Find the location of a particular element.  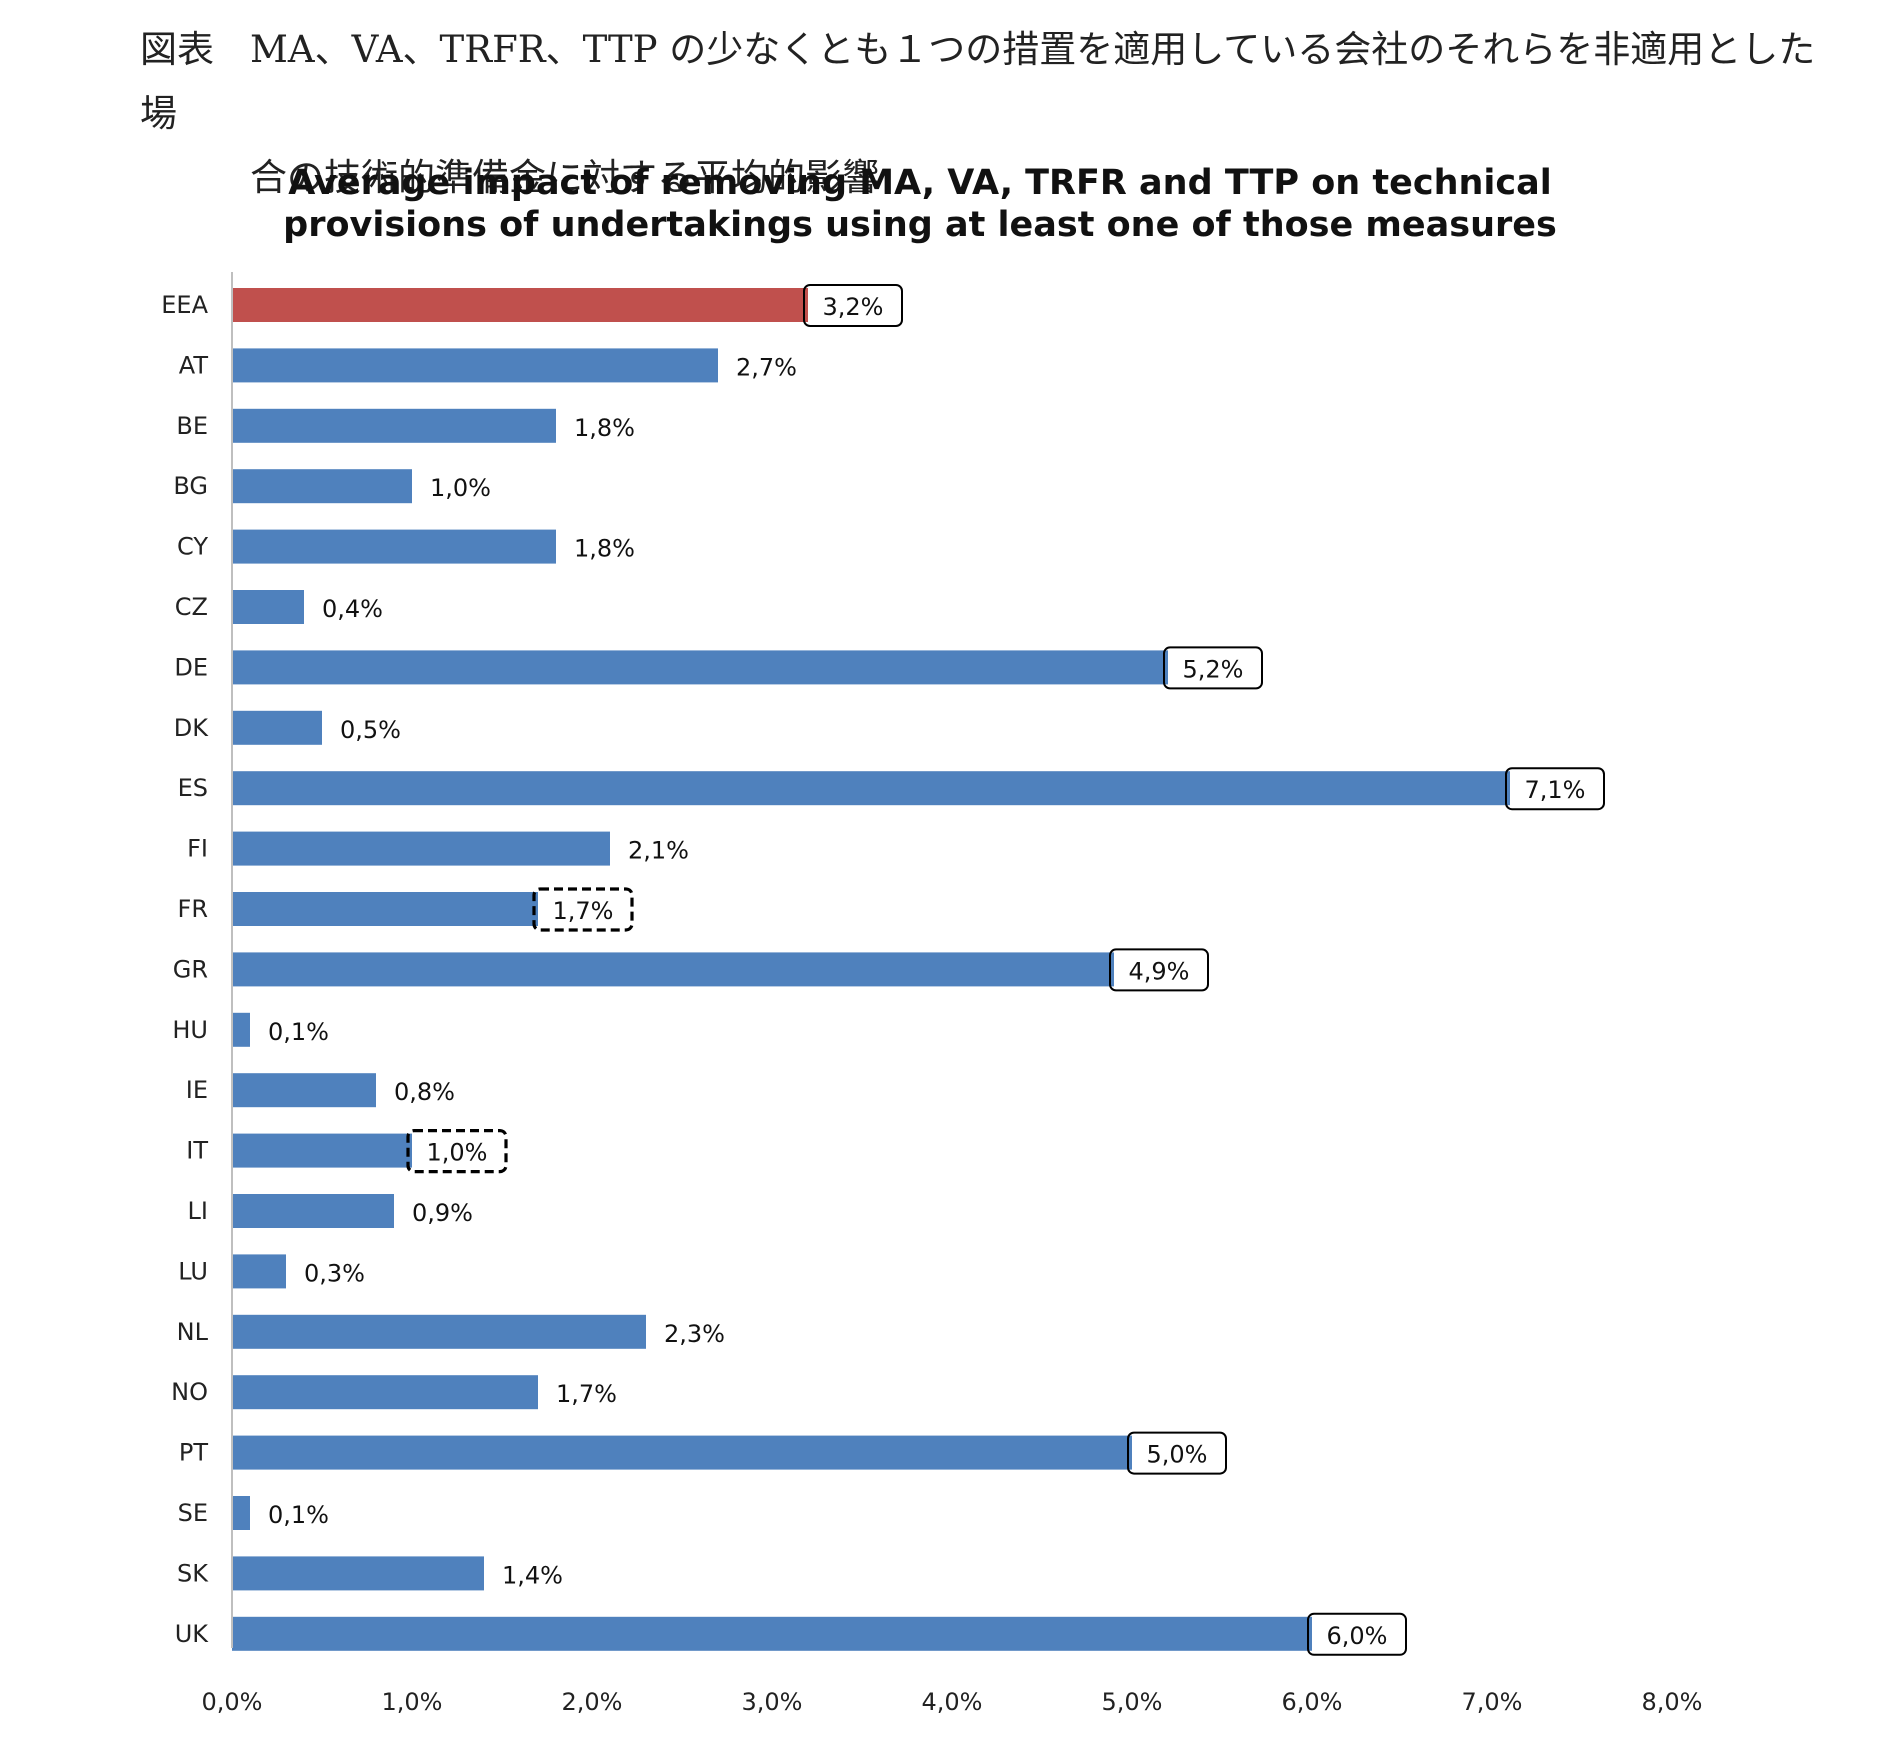

value-label-dk: 0,5% is located at coordinates (370, 730).